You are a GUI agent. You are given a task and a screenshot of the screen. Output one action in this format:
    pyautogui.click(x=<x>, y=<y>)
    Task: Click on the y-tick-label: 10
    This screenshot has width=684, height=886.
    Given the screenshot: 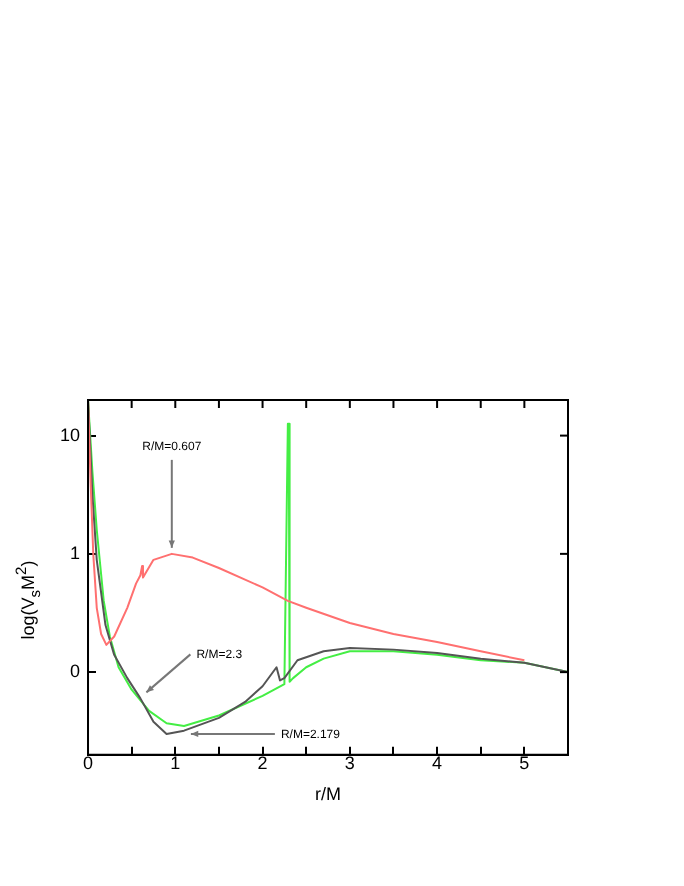 What is the action you would take?
    pyautogui.click(x=70, y=434)
    